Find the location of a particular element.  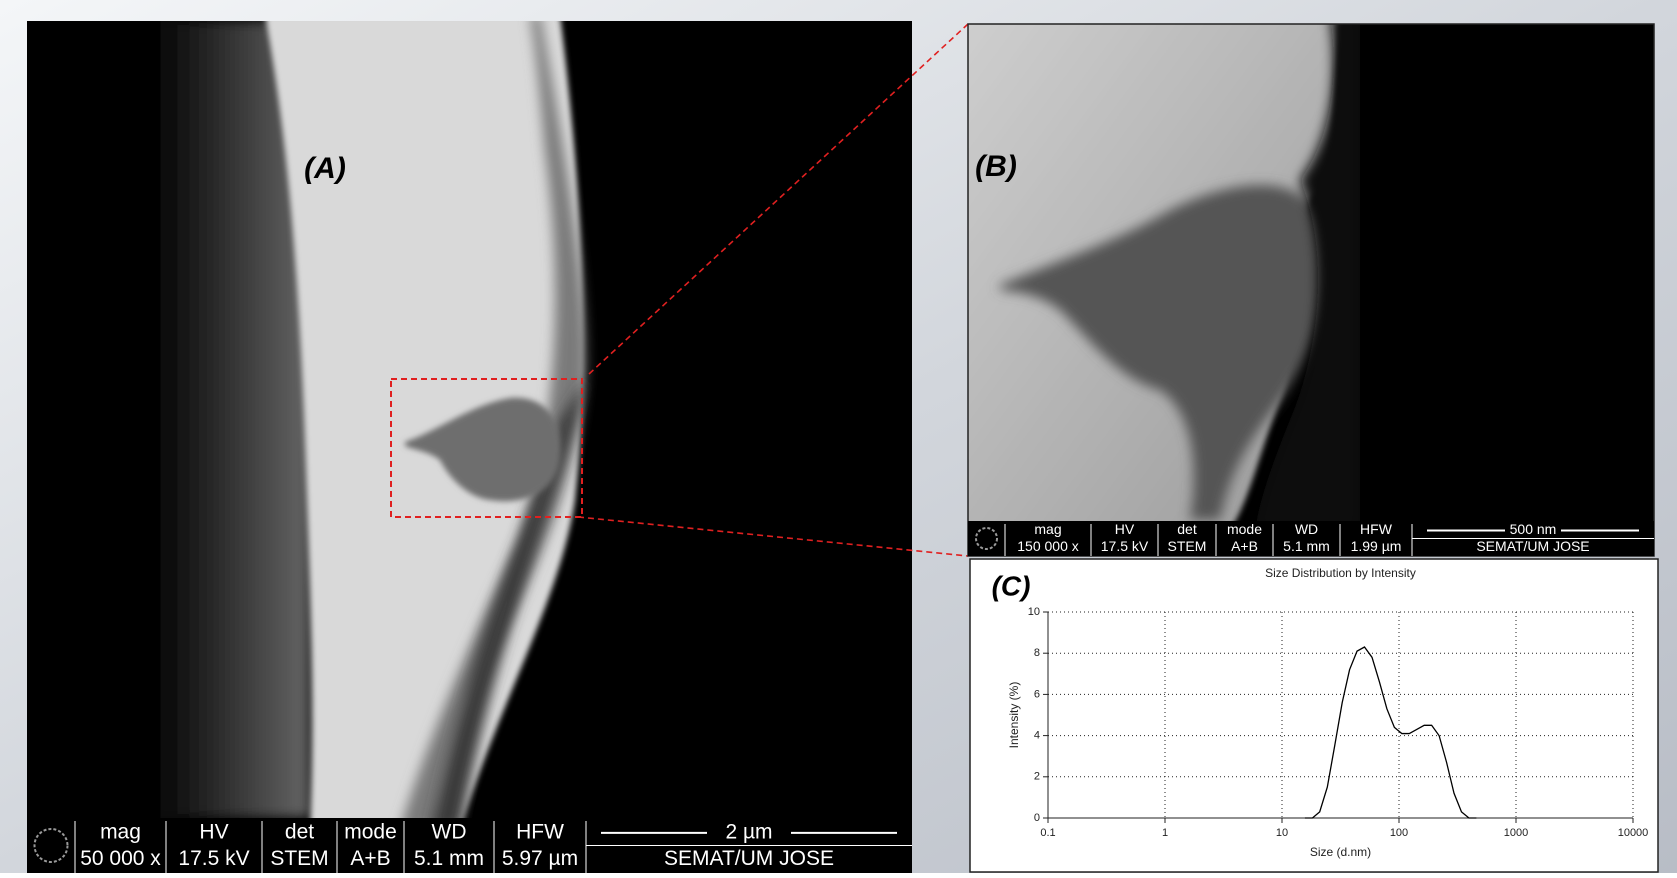

y-tick-label: 8 is located at coordinates (1037, 653).